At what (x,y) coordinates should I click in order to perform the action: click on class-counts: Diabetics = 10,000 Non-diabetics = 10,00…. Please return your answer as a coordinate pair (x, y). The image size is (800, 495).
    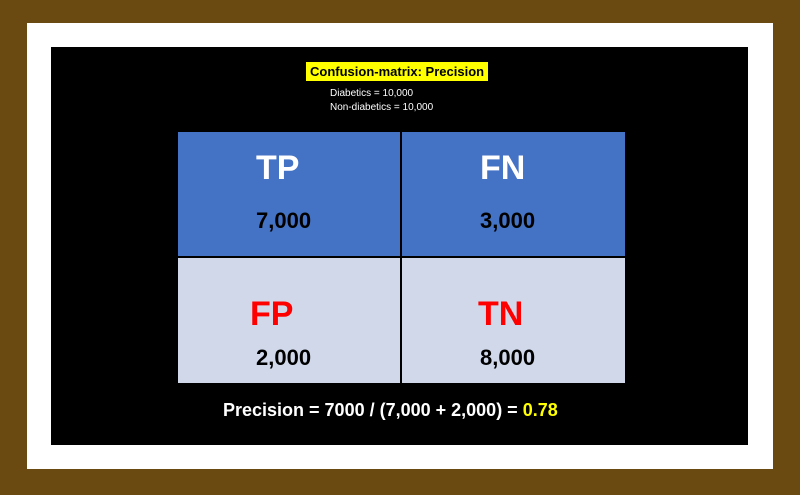
    Looking at the image, I should click on (381, 101).